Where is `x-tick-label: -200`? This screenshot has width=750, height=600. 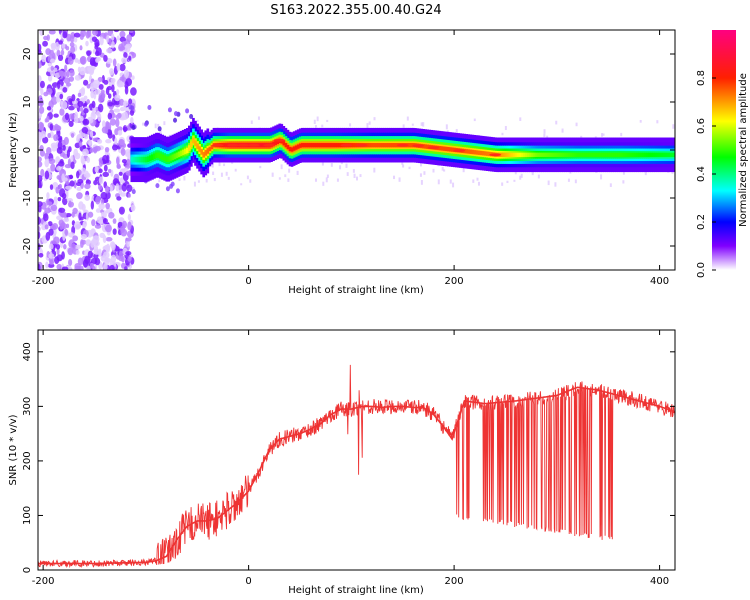 x-tick-label: -200 is located at coordinates (43, 581).